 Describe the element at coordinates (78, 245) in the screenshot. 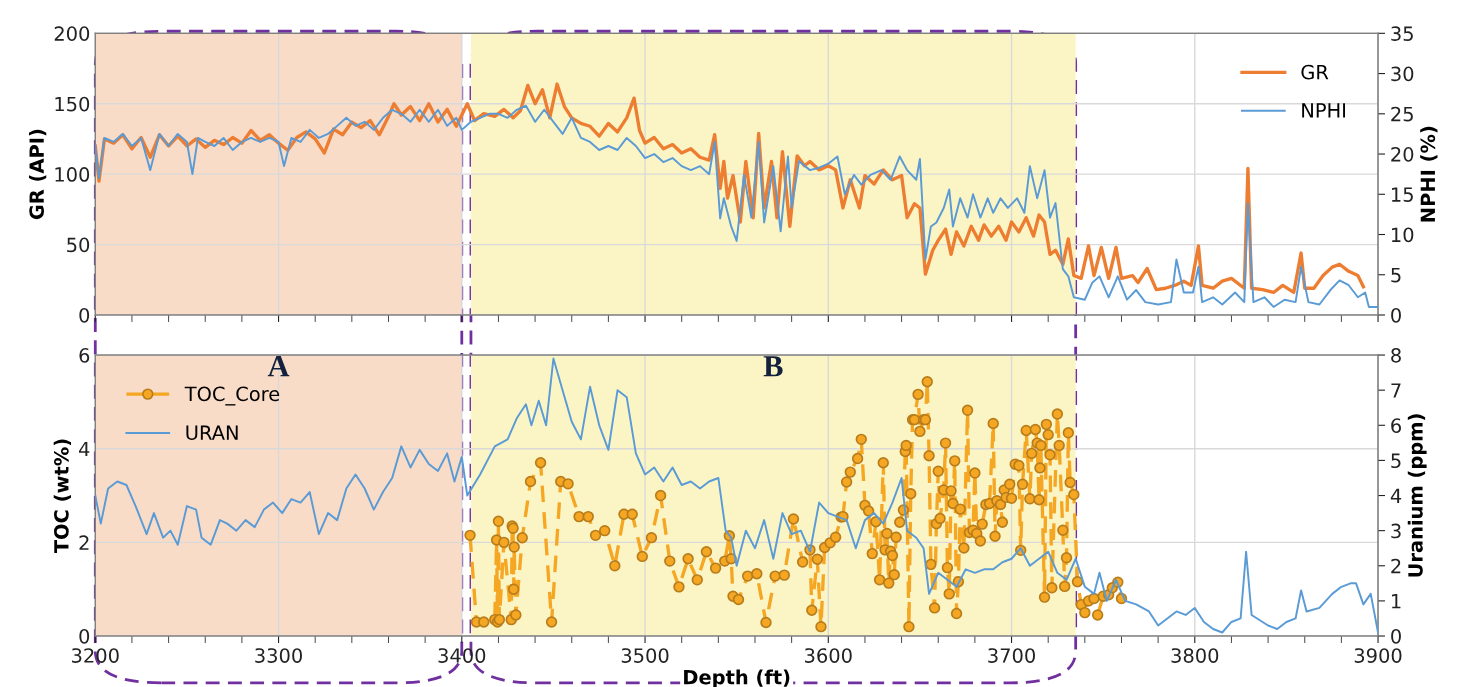

I see `y-tick-label: 50` at that location.